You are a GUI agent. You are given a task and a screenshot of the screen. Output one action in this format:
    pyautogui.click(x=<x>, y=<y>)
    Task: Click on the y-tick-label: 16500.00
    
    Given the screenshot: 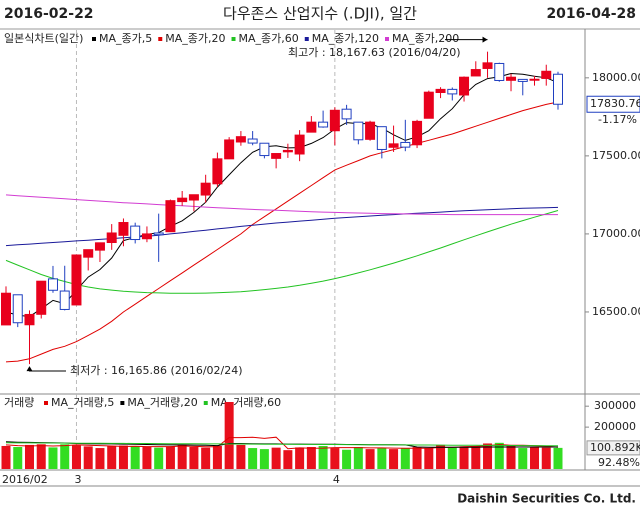 What is the action you would take?
    pyautogui.click(x=616, y=311)
    